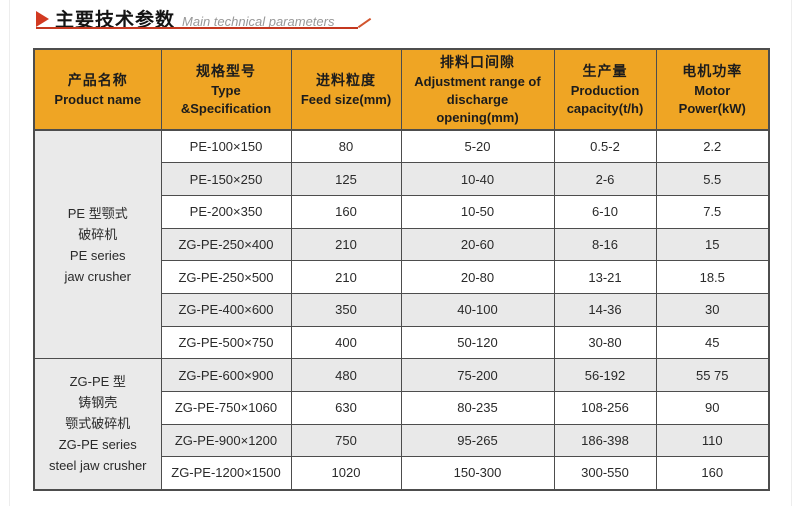  What do you see at coordinates (712, 244) in the screenshot?
I see `table-cell: 15` at bounding box center [712, 244].